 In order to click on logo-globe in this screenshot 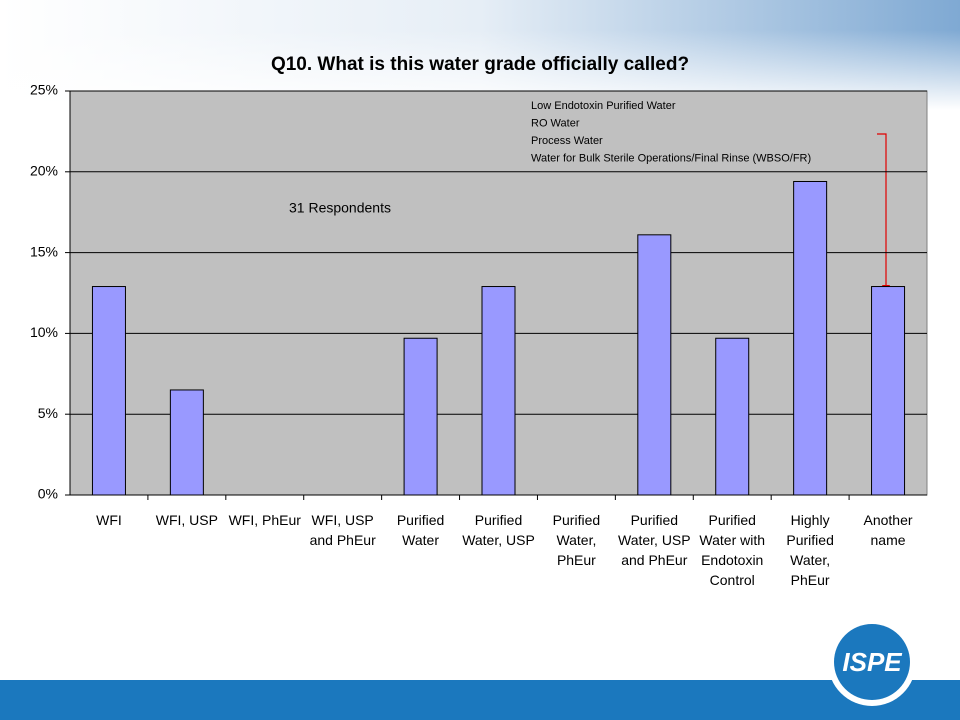, I will do `click(872, 662)`.